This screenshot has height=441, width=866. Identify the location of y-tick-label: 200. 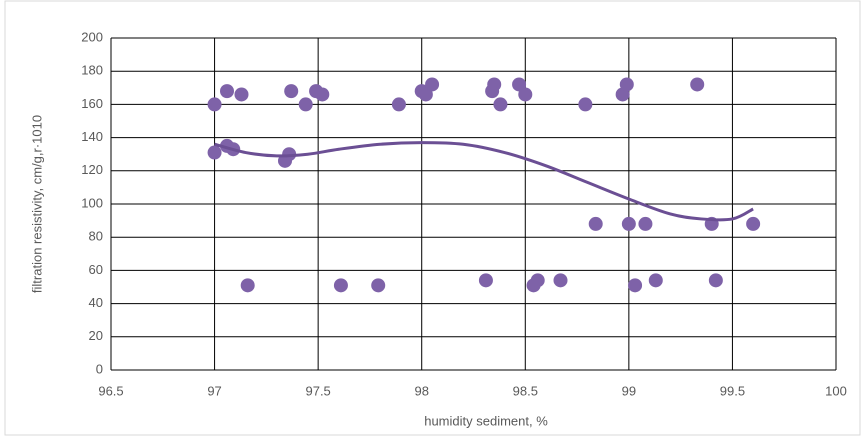
(92, 36).